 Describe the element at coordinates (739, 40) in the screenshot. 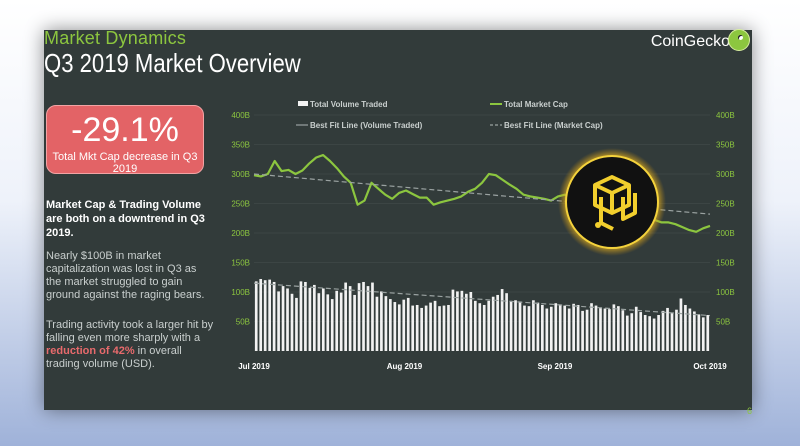

I see `coingecko-gecko-icon` at that location.